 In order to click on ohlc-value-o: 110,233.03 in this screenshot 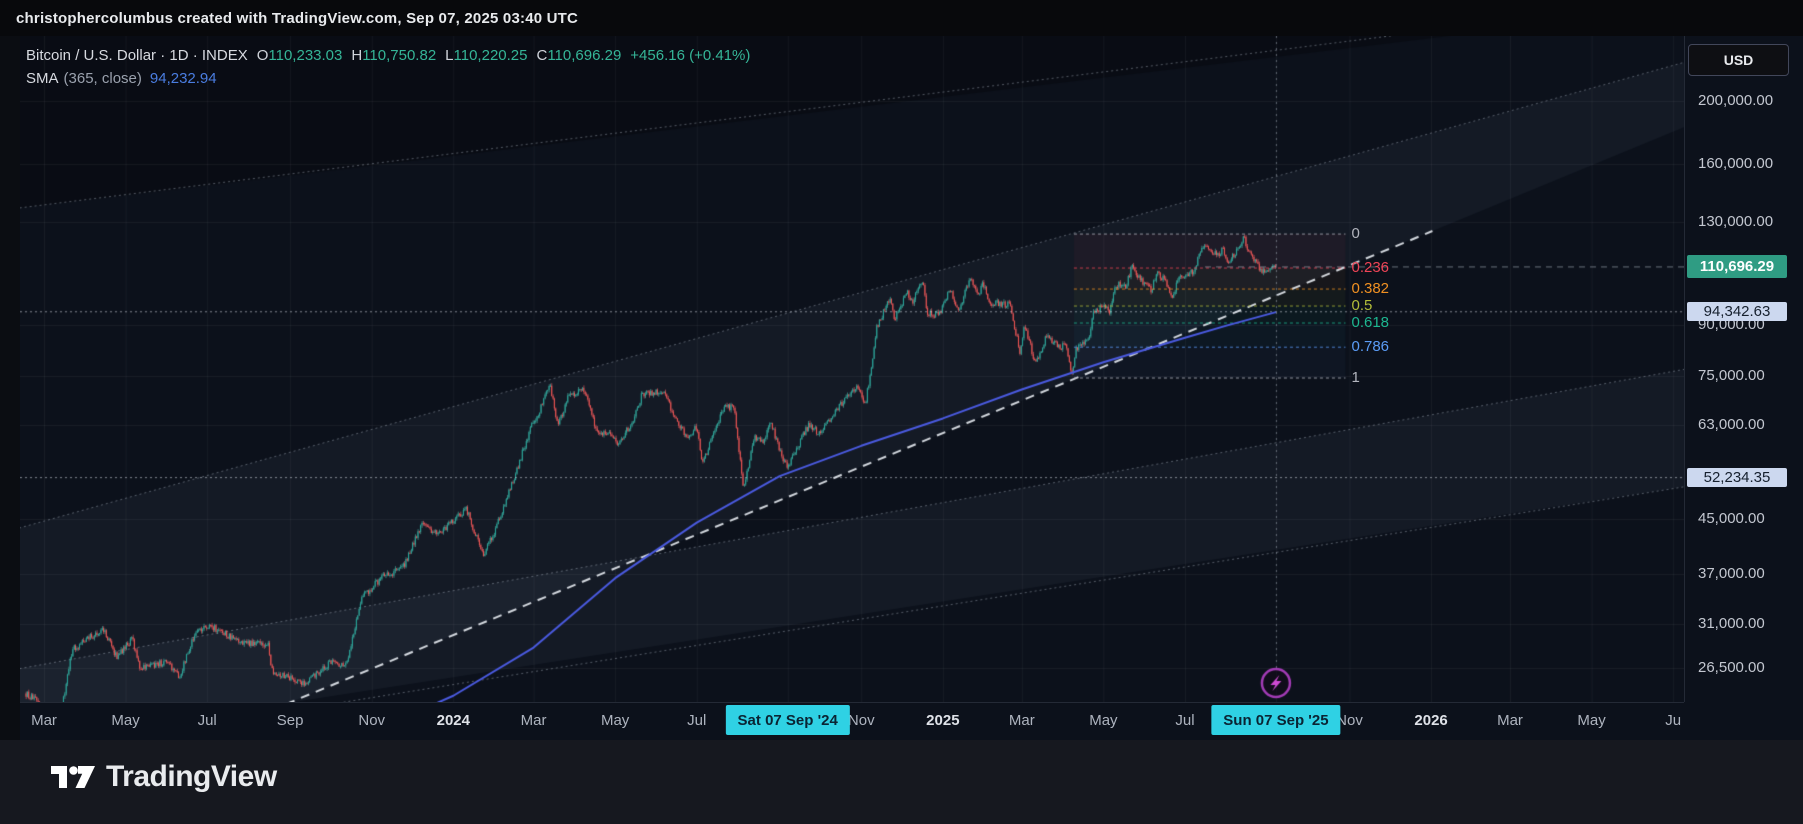, I will do `click(305, 55)`.